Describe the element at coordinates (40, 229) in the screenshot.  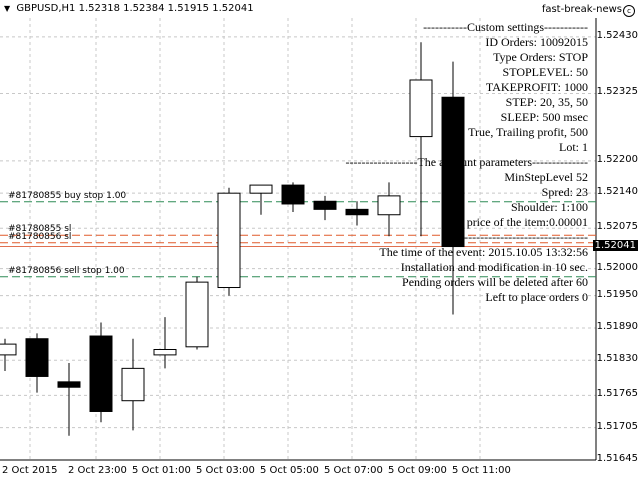
I see `order-label: #81780855 sl` at that location.